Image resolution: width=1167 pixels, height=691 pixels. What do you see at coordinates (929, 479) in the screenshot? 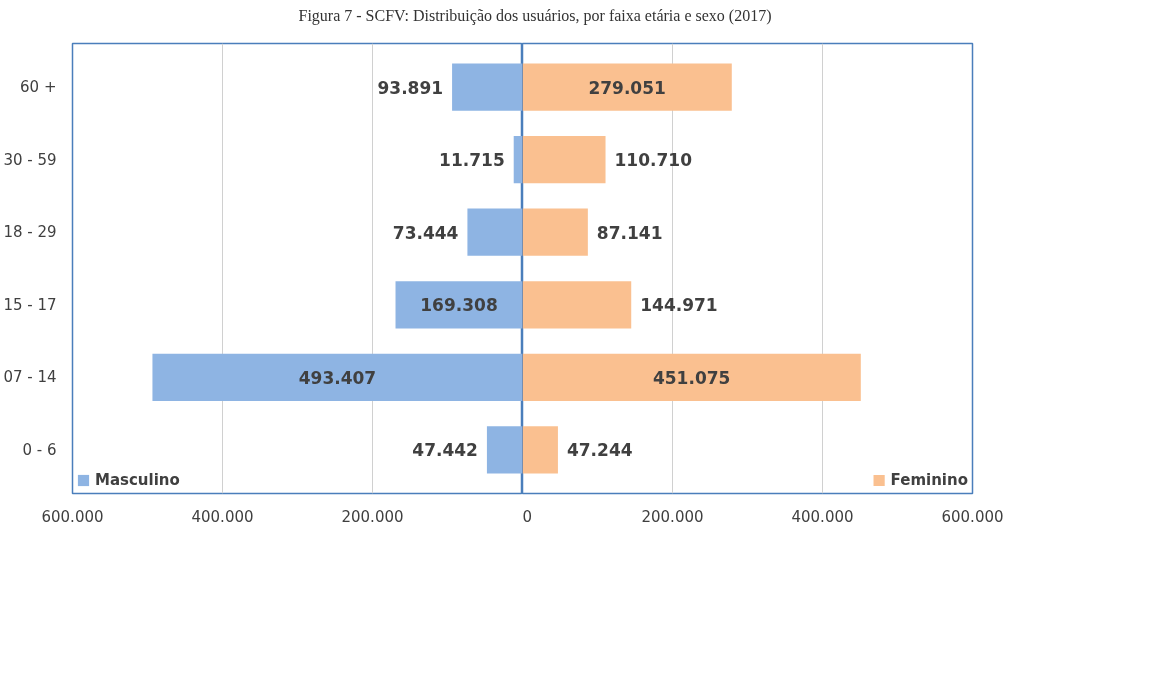
I see `legend-label: Feminino` at bounding box center [929, 479].